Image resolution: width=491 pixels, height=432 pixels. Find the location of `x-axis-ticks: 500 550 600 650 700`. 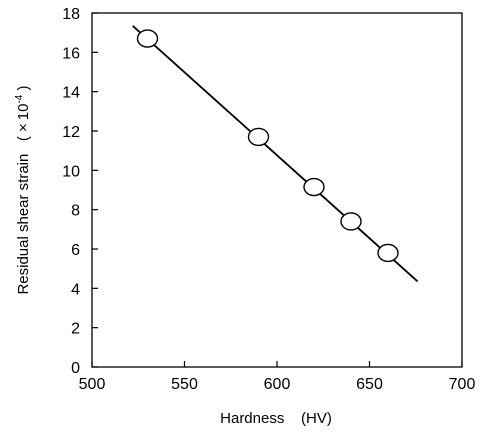

x-axis-ticks: 500 550 600 650 700 is located at coordinates (277, 377).